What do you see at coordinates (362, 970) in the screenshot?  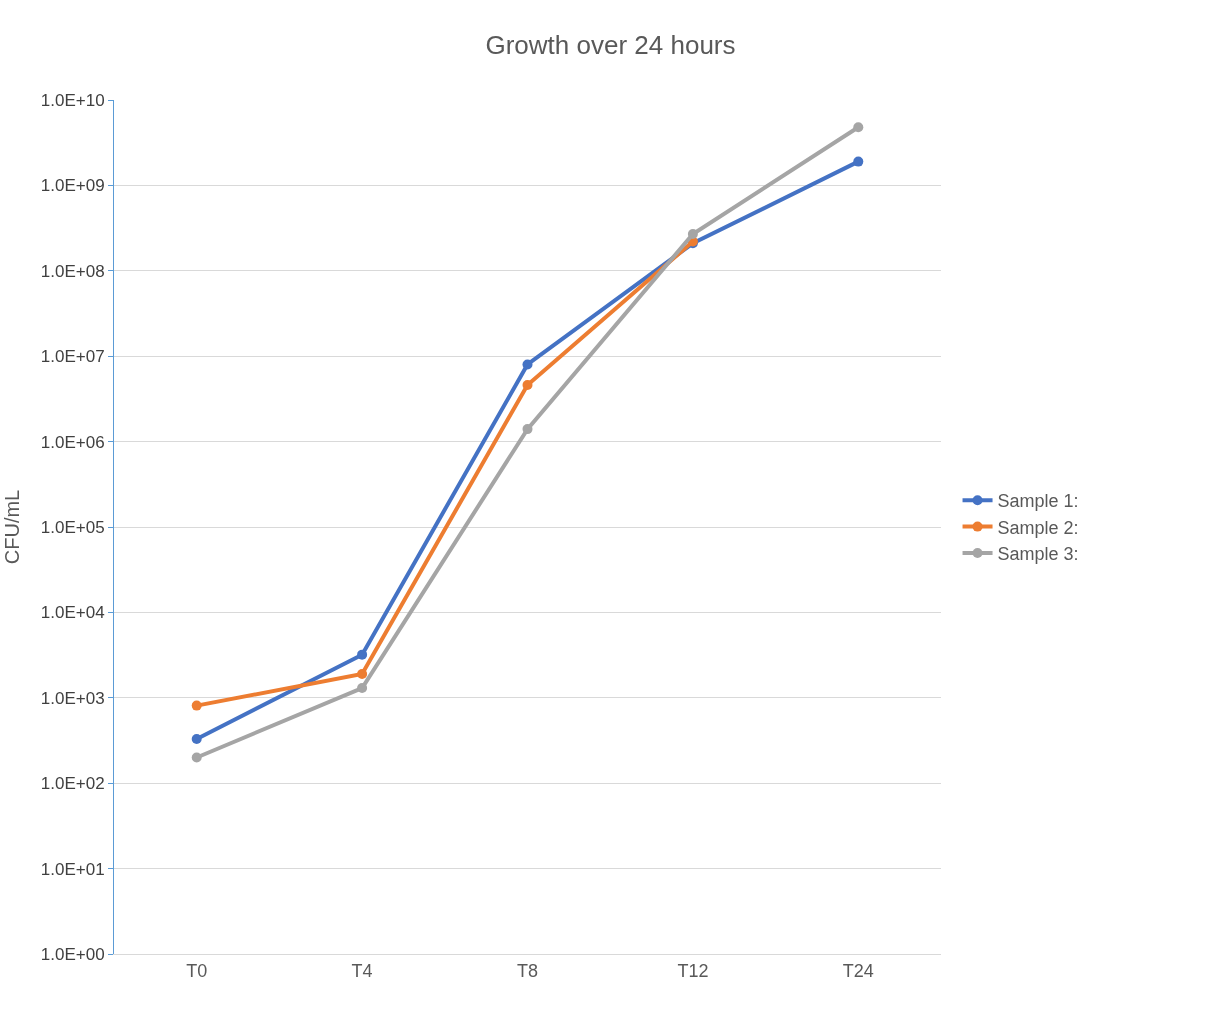 I see `x-tick-label: T4` at bounding box center [362, 970].